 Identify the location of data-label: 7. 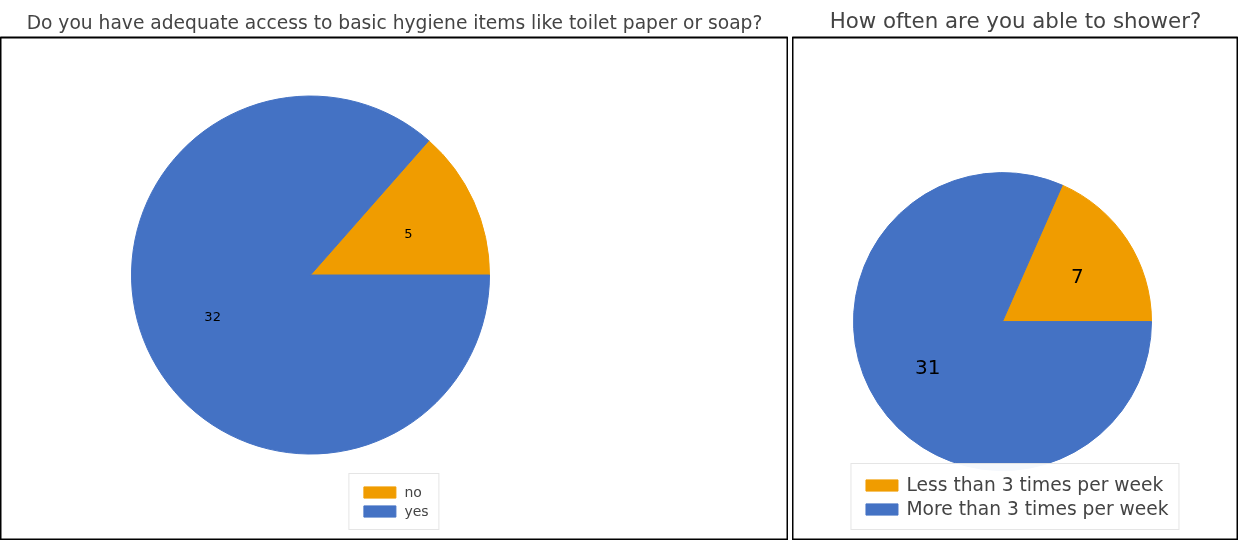
(1077, 276).